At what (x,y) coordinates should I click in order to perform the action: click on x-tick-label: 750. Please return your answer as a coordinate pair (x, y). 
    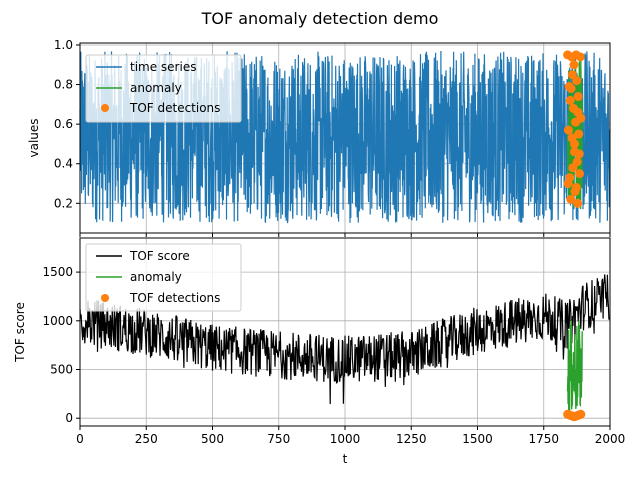
    Looking at the image, I should click on (278, 439).